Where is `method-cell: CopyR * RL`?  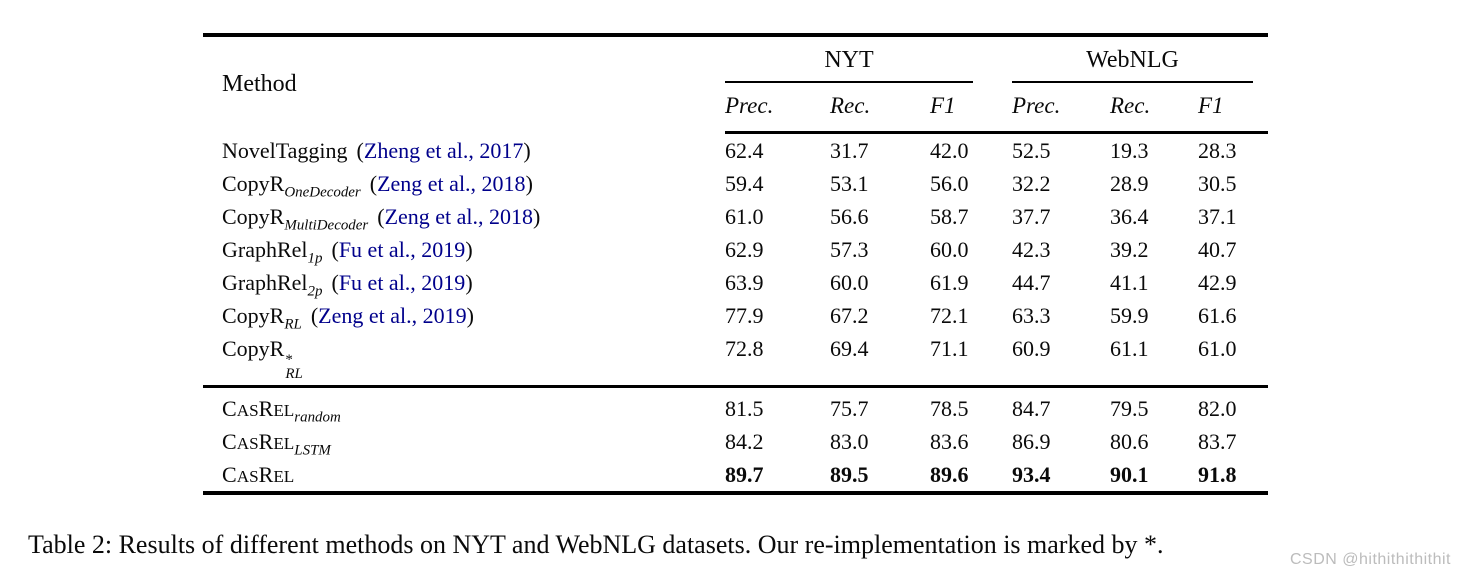
method-cell: CopyR * RL is located at coordinates (464, 359).